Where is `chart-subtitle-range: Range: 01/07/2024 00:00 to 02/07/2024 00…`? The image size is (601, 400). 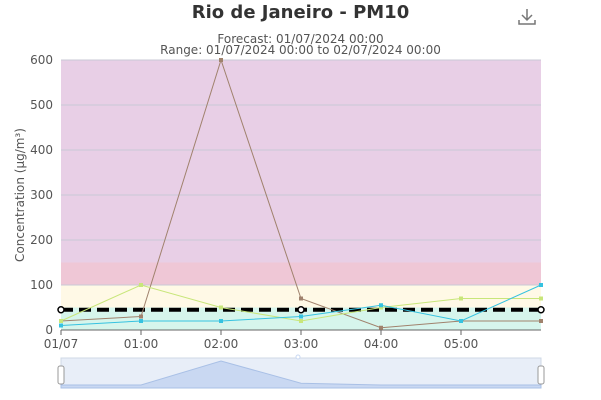 chart-subtitle-range: Range: 01/07/2024 00:00 to 02/07/2024 00… is located at coordinates (300, 50).